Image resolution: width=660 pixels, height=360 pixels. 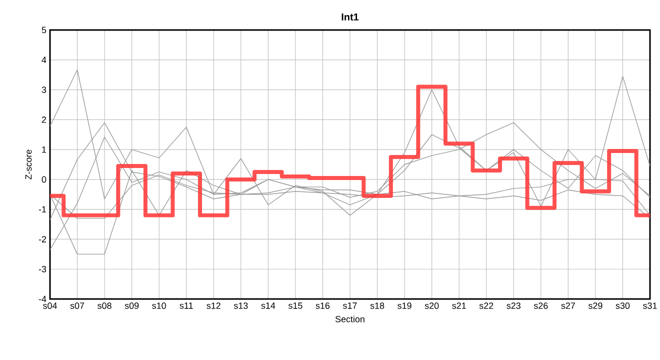 I want to click on x-tick-label: s17, so click(x=350, y=305).